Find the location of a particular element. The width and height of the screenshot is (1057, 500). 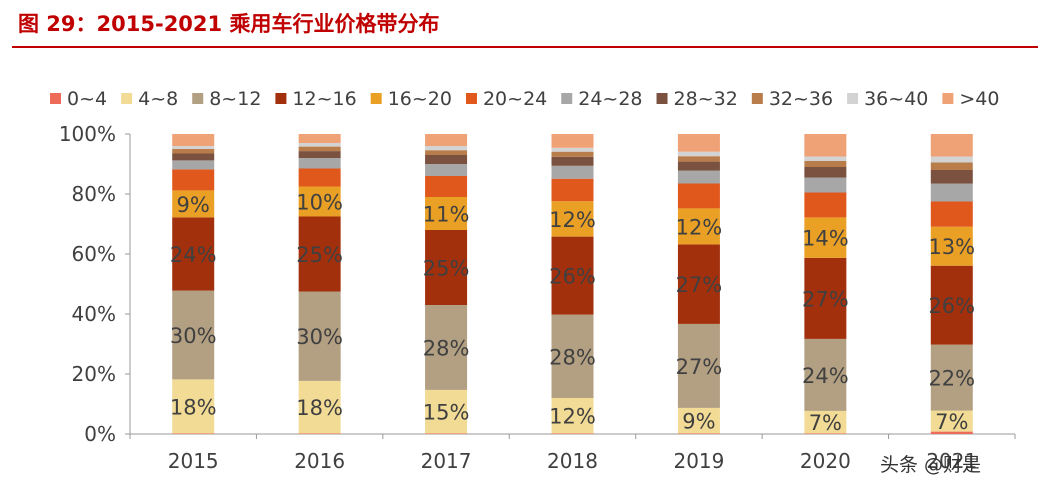

data-label: 25% is located at coordinates (319, 255).